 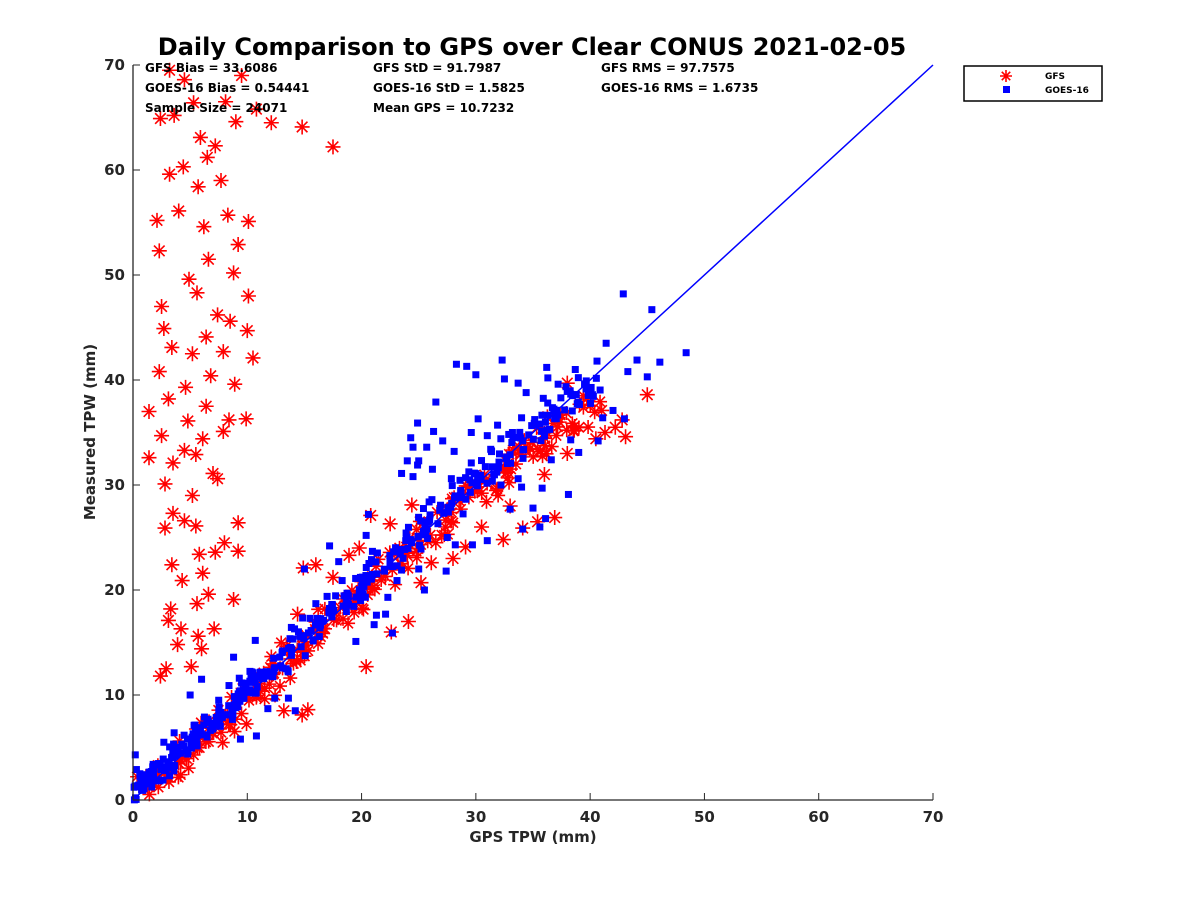 What do you see at coordinates (114, 65) in the screenshot?
I see `y-tick-label: 70` at bounding box center [114, 65].